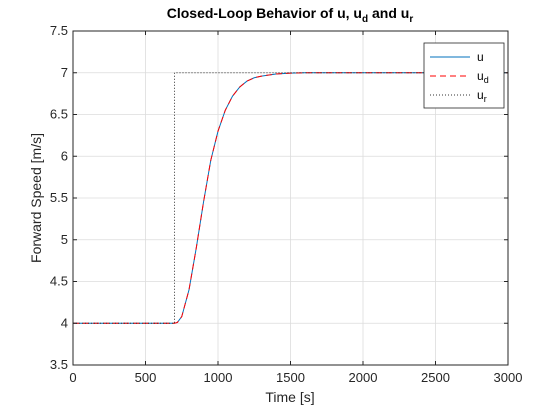 This screenshot has width=560, height=408. I want to click on x-tick-label: 0, so click(72, 377).